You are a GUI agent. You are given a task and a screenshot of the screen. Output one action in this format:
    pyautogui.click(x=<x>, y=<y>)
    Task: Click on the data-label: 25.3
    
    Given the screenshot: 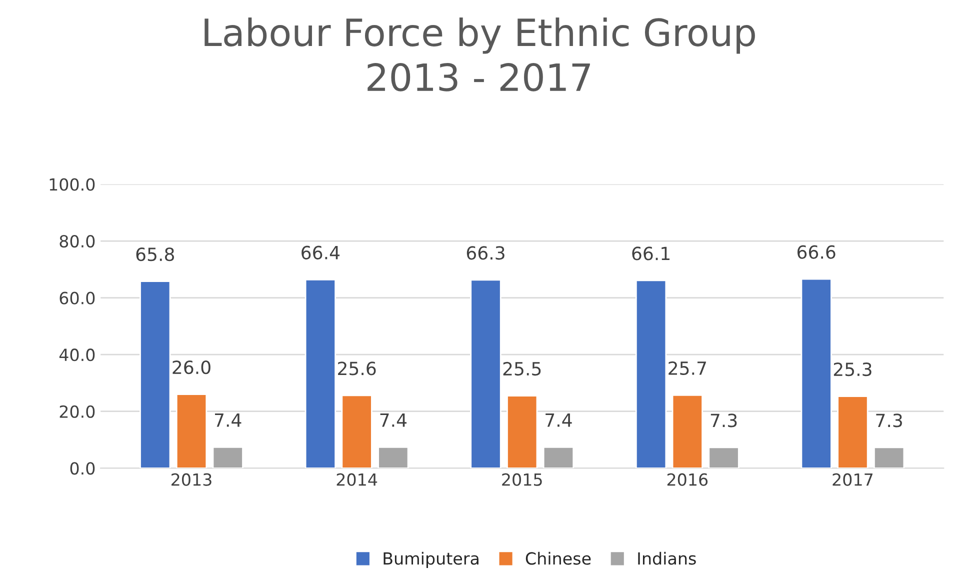 What is the action you would take?
    pyautogui.click(x=853, y=369)
    